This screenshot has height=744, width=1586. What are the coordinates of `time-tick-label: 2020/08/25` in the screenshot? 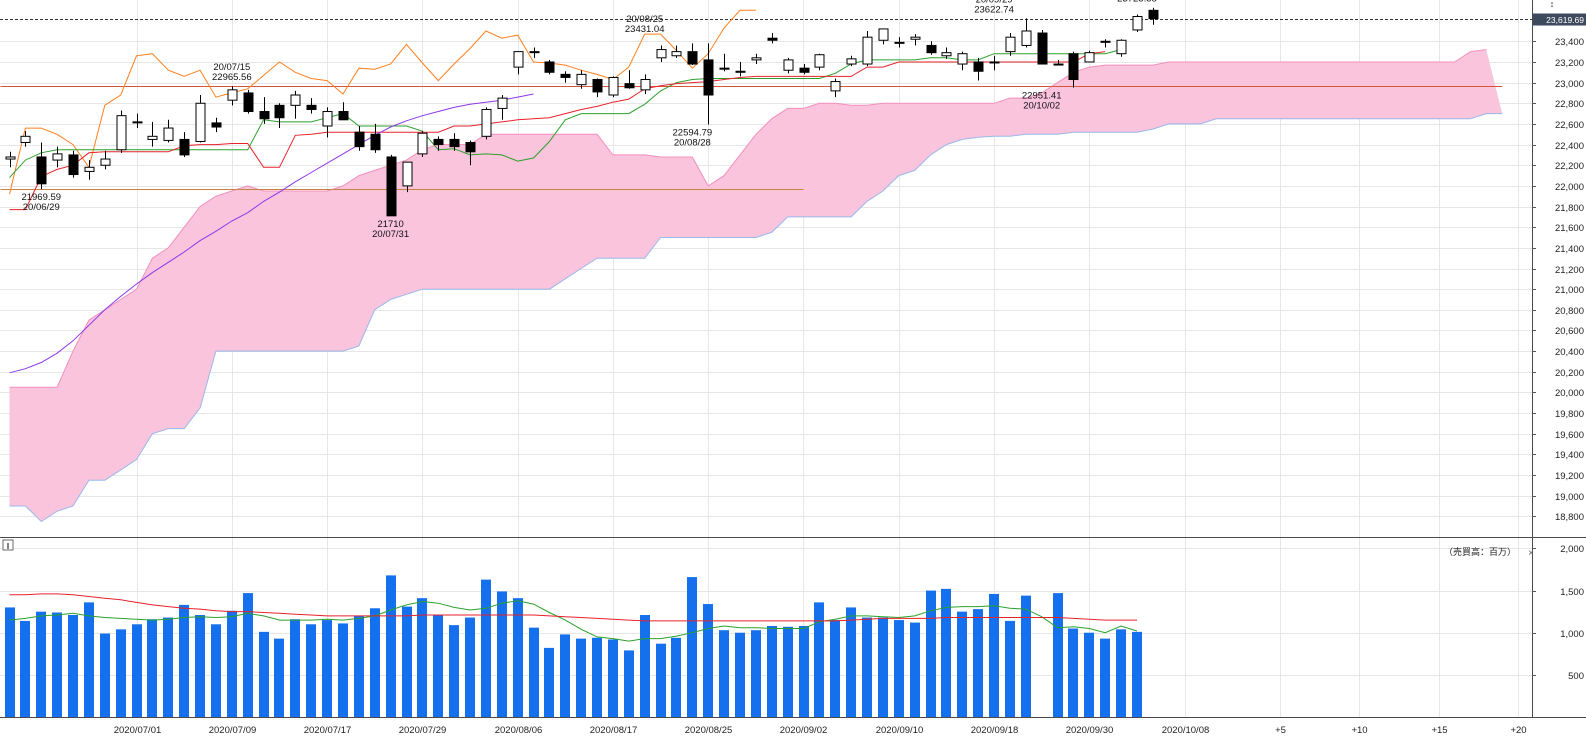 It's located at (709, 730).